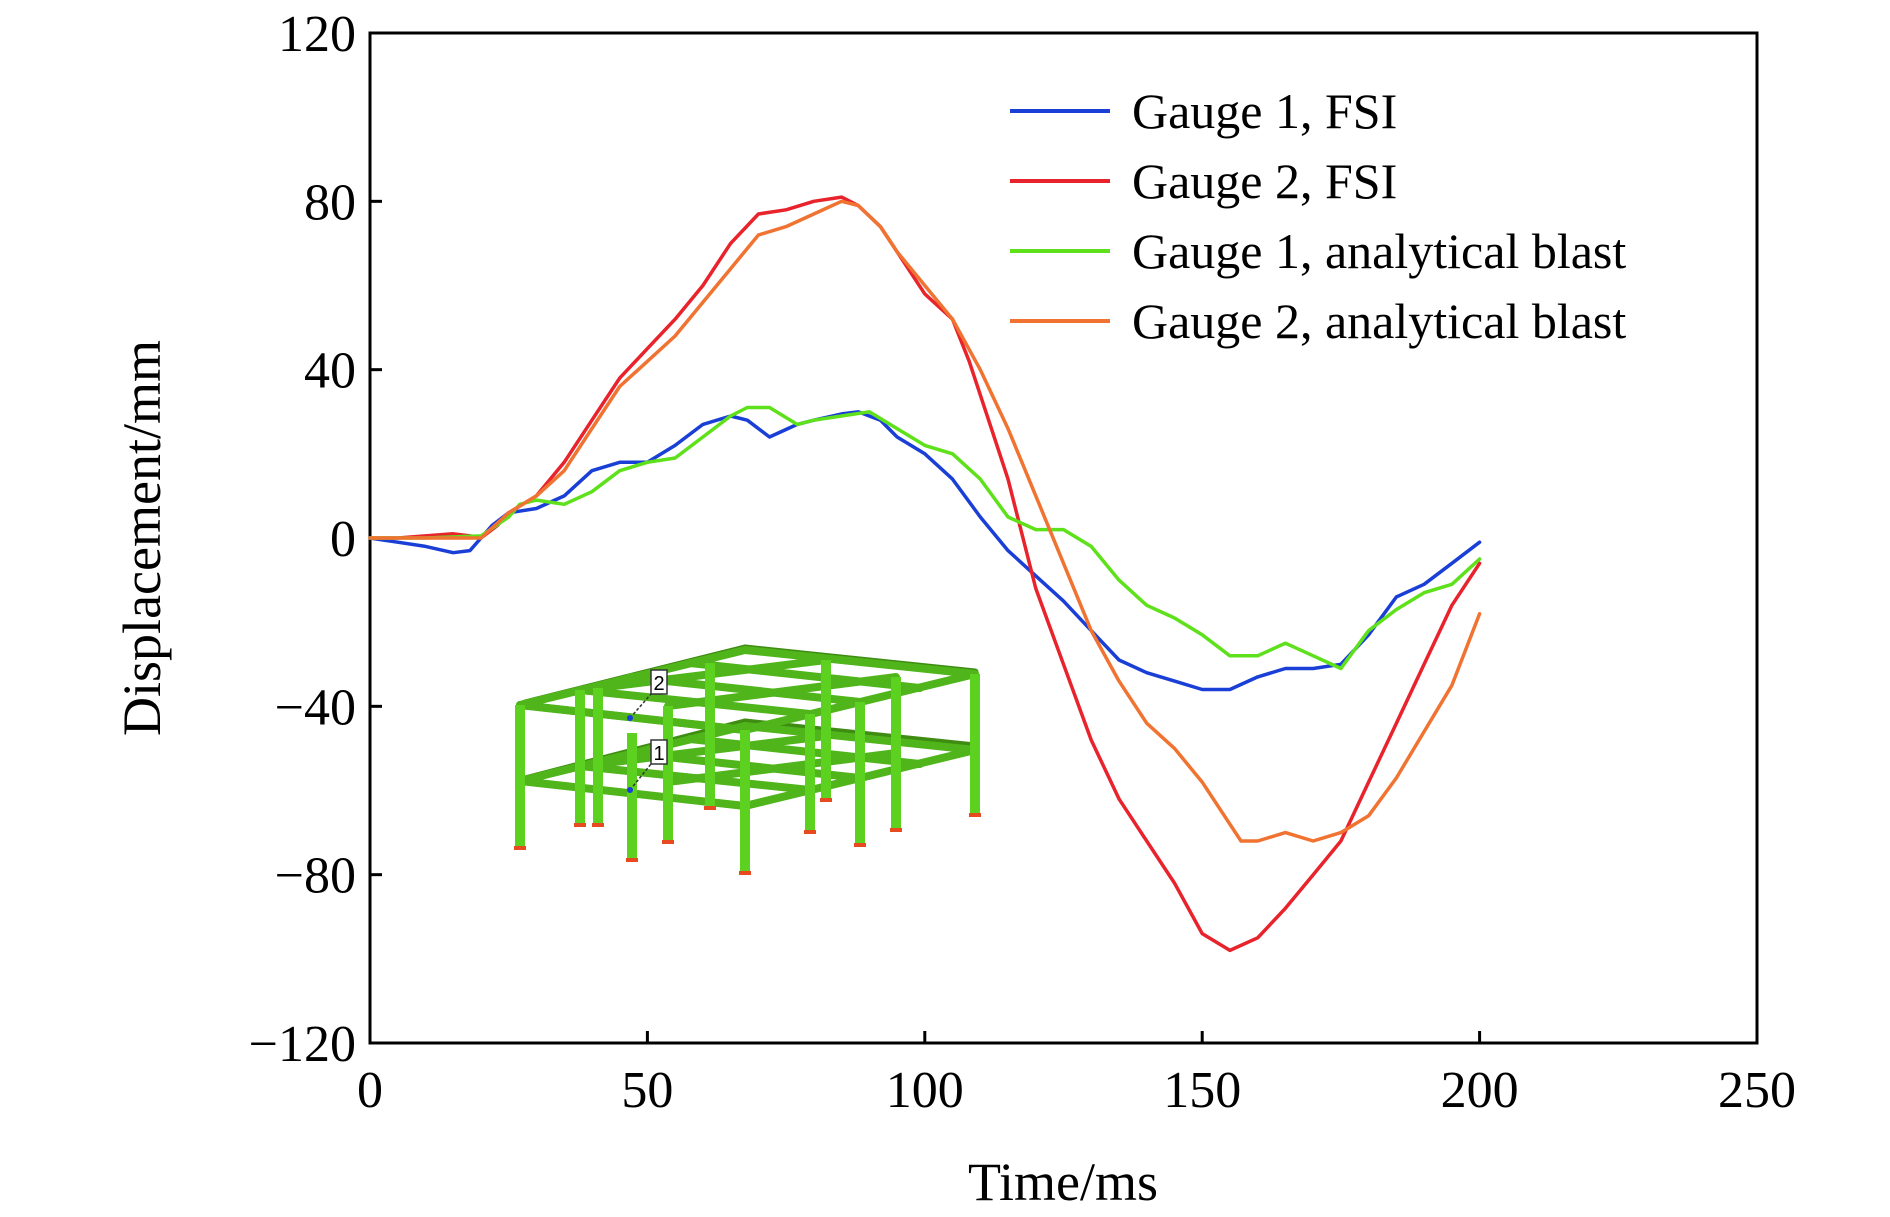 This screenshot has width=1890, height=1217. What do you see at coordinates (1076, 1075) in the screenshot?
I see `x-axis-ticks: 0 50 100 150 200 250` at bounding box center [1076, 1075].